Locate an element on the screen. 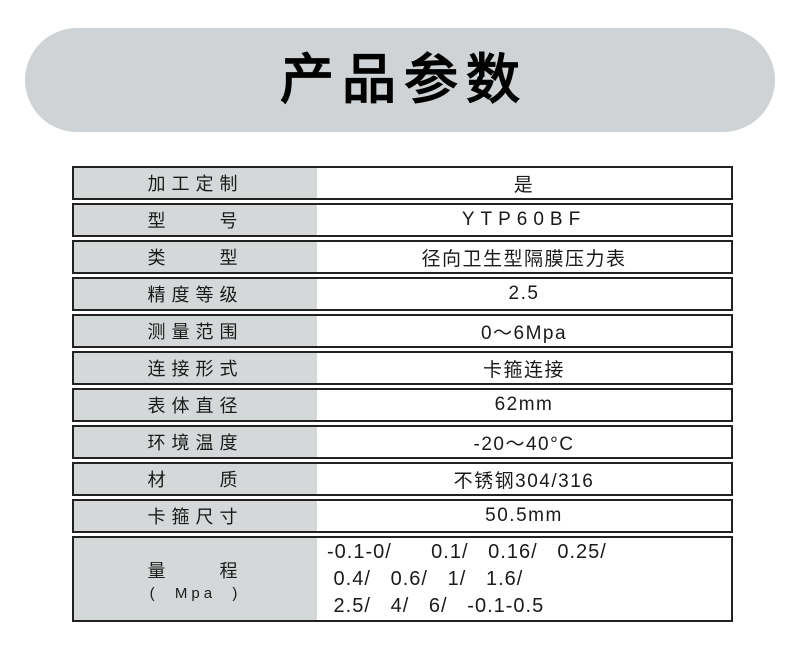 The height and width of the screenshot is (652, 800). row-label: 型 号 is located at coordinates (195, 220).